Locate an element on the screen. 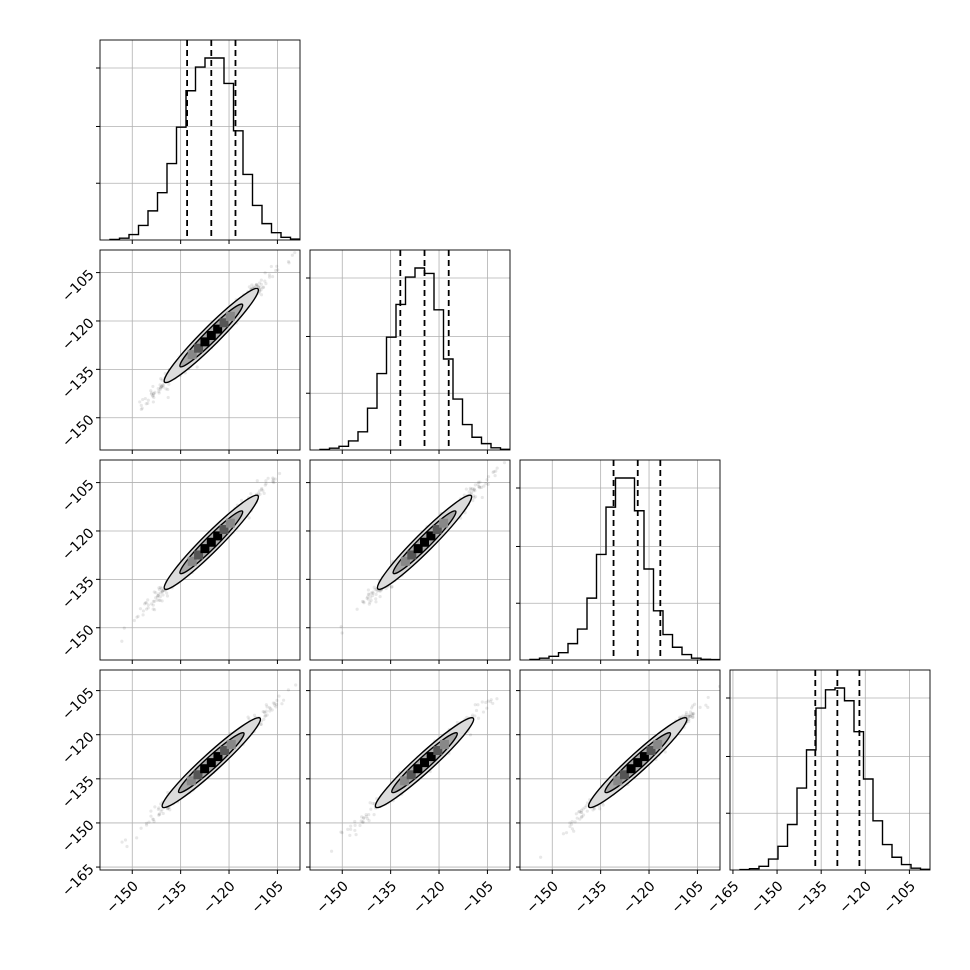 The width and height of the screenshot is (970, 970). x-tick-label: −135 is located at coordinates (171, 897).